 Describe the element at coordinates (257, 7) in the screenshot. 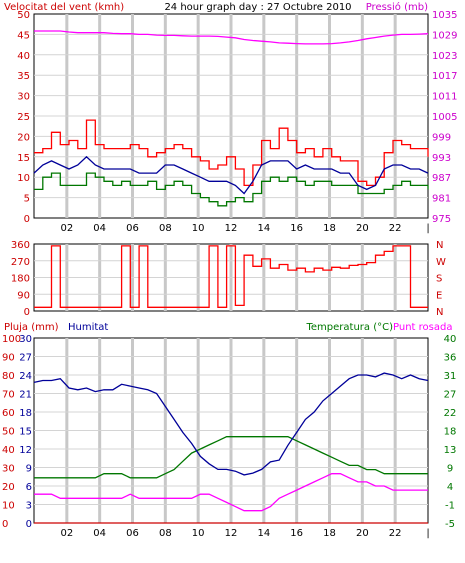

I see `chart-title: 24 hour graph day : 27 Octubre 2010` at that location.